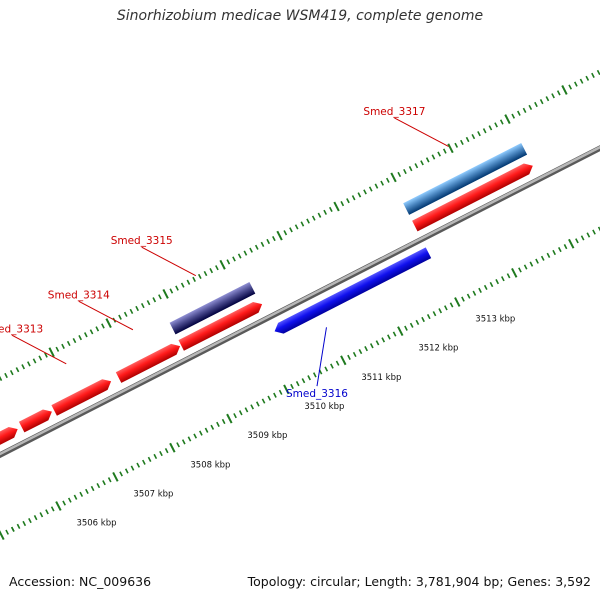 The image size is (600, 600). Describe the element at coordinates (210, 465) in the screenshot. I see `tick-label: 3508 kbp` at that location.